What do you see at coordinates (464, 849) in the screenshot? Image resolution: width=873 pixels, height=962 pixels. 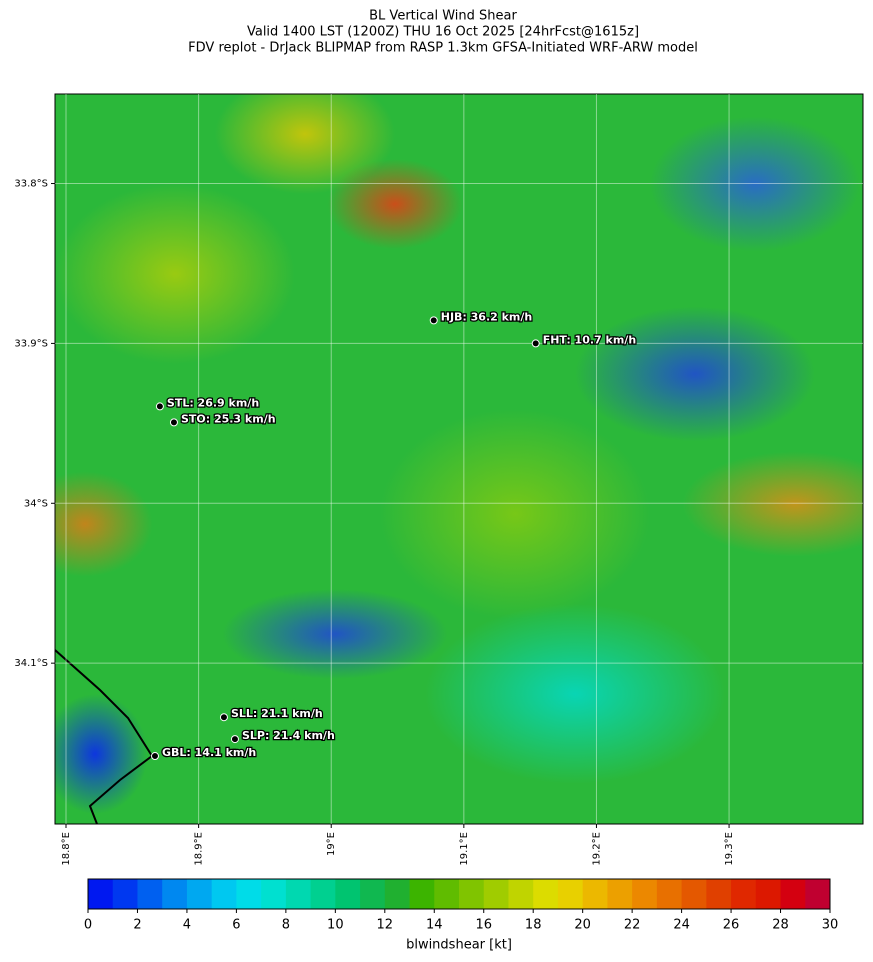 I see `x-tick-label: 19.1°E` at bounding box center [464, 849].